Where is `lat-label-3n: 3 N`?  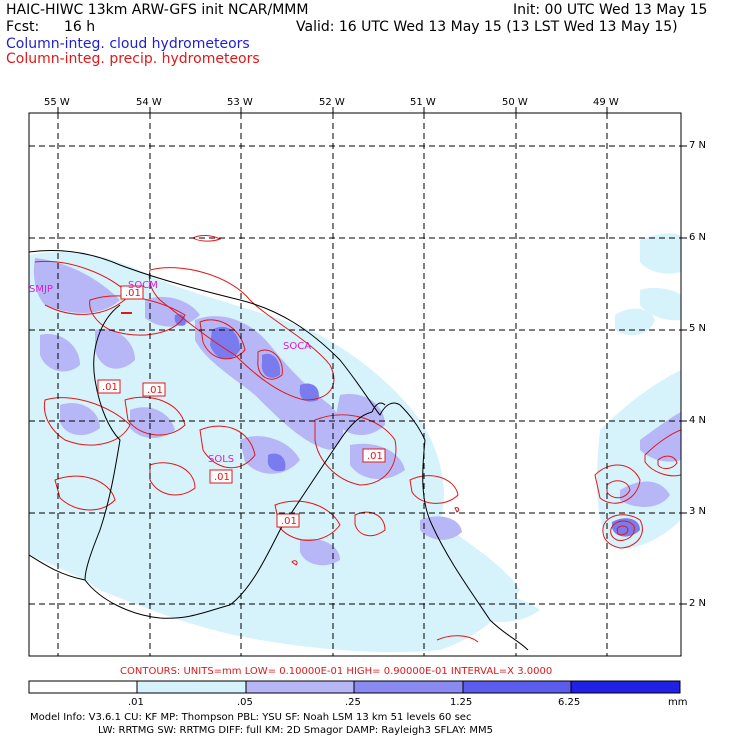 lat-label-3n: 3 N is located at coordinates (698, 511).